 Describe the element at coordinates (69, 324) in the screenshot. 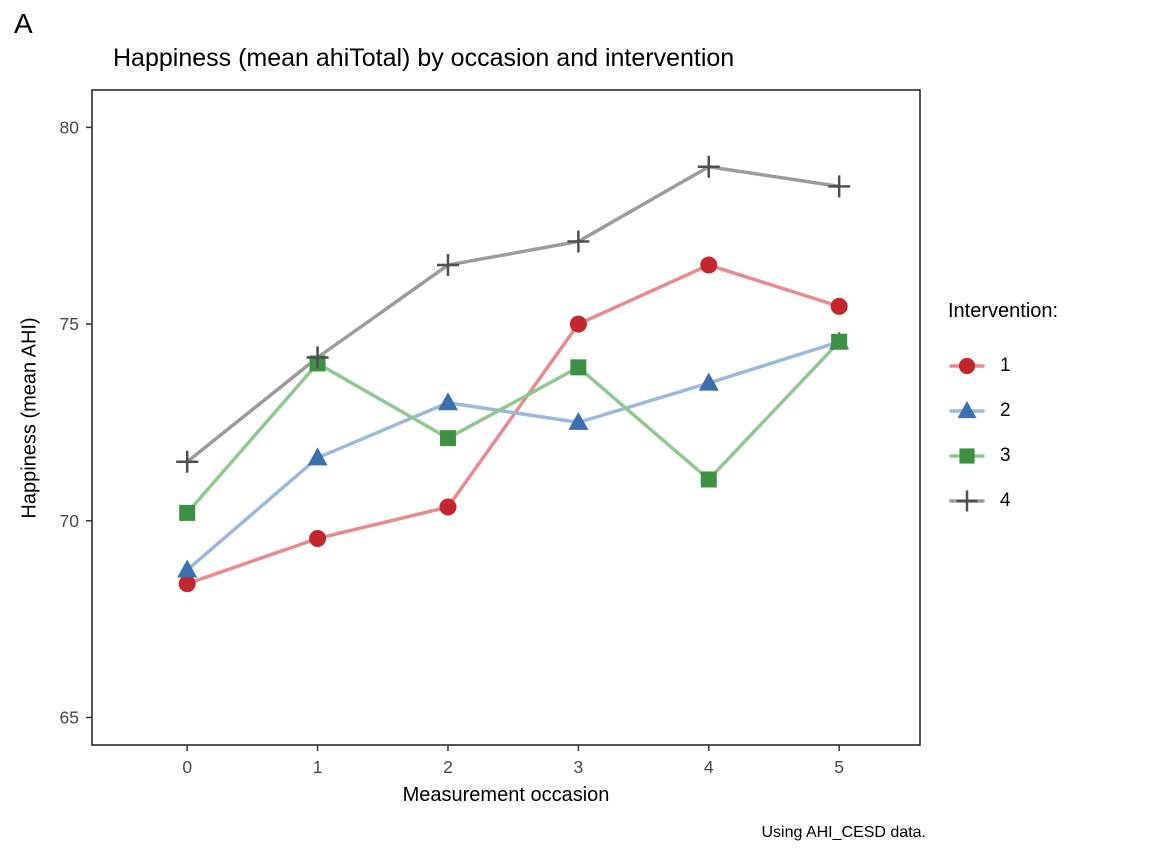

I see `y-tick-label: 75` at that location.